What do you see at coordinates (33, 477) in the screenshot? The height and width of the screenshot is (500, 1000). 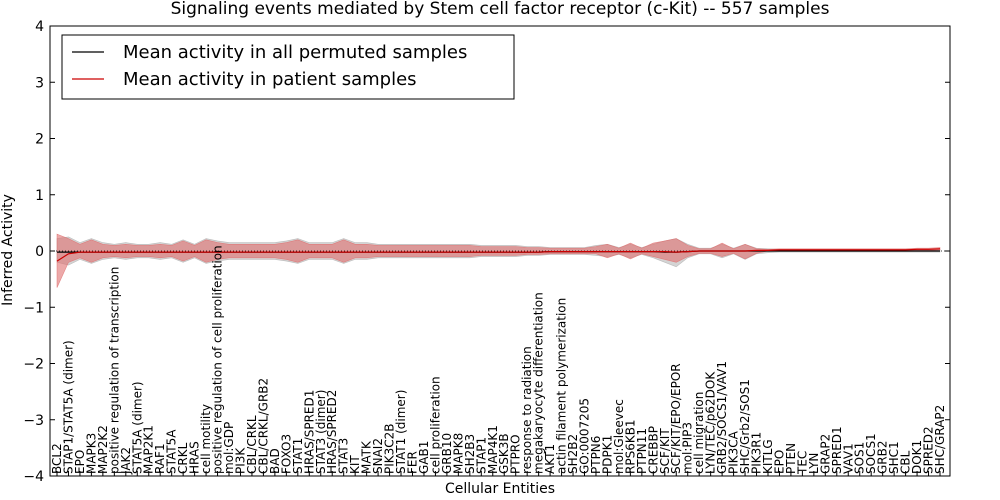 I see `y-tick-label: −4` at bounding box center [33, 477].